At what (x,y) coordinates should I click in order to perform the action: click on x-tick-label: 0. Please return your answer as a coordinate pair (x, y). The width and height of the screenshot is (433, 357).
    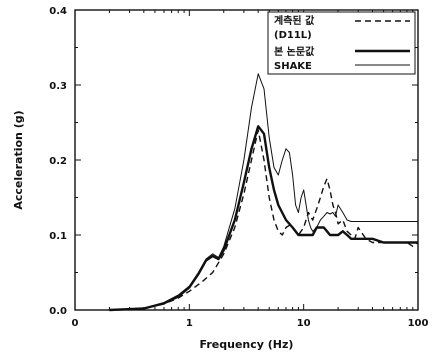
    Looking at the image, I should click on (75, 323).